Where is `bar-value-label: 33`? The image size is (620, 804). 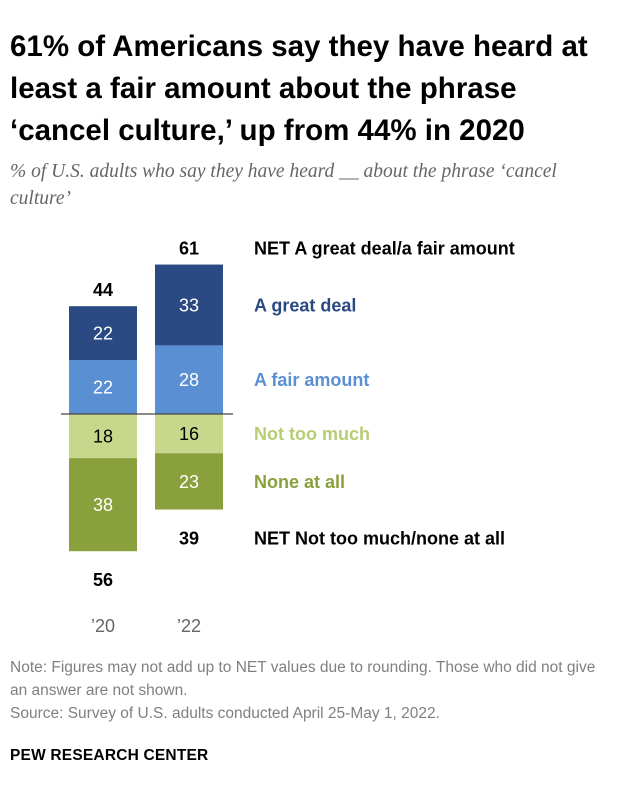
bar-value-label: 33 is located at coordinates (189, 305).